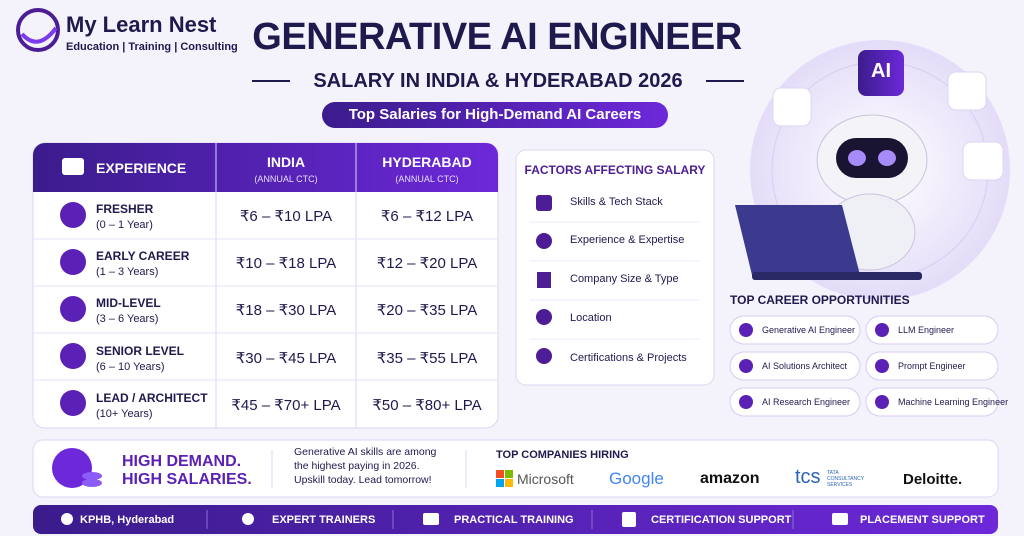  Describe the element at coordinates (809, 330) in the screenshot. I see `career: Generative AI Engineer` at that location.